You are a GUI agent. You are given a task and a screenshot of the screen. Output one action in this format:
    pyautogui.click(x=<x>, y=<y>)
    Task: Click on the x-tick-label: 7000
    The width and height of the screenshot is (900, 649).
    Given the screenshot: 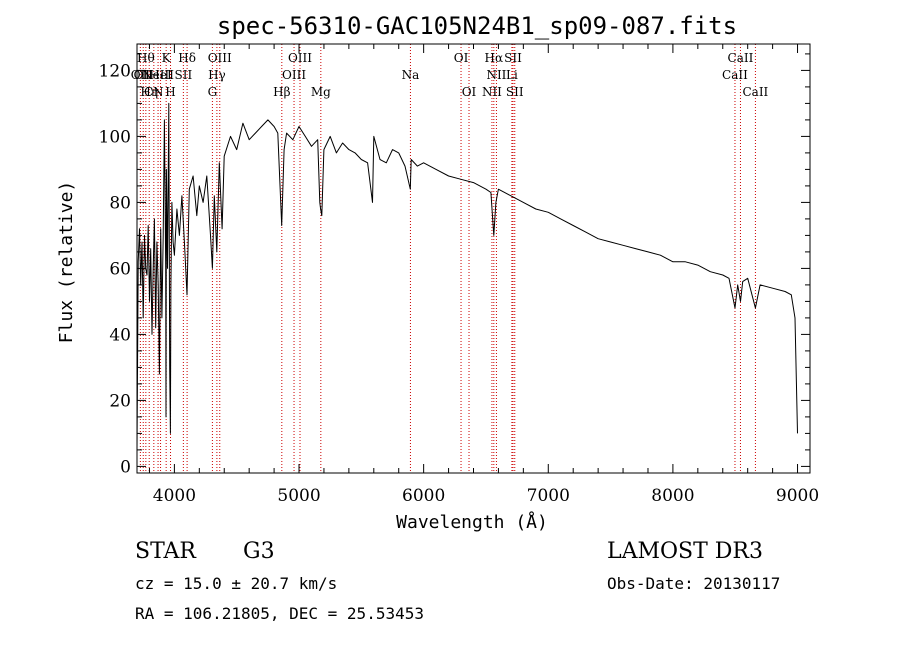 What is the action you would take?
    pyautogui.click(x=548, y=496)
    